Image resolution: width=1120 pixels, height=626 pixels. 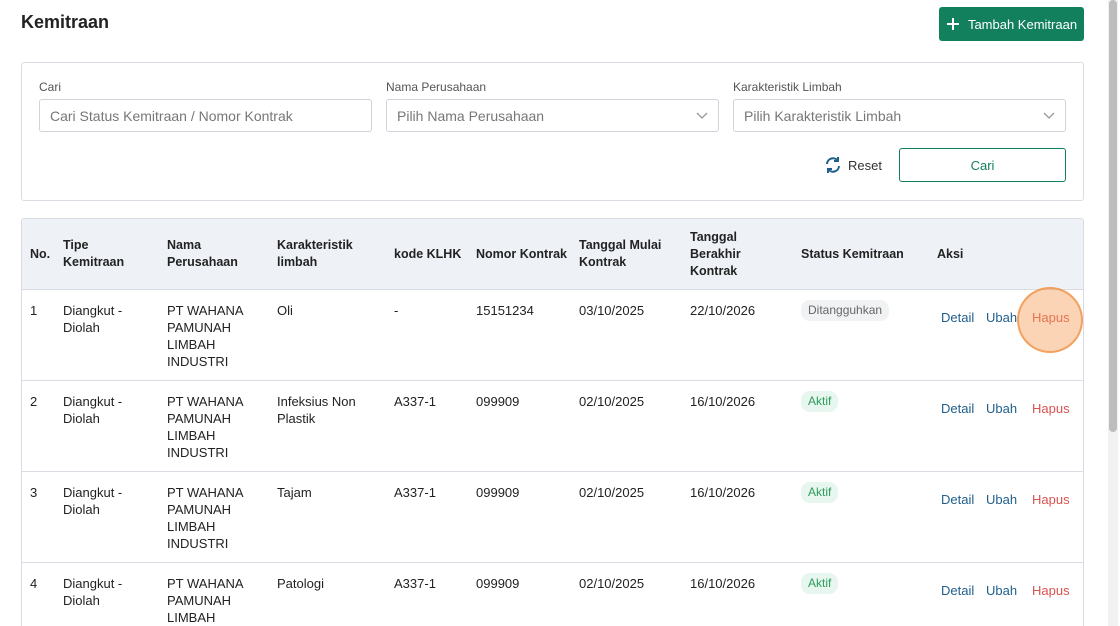 I want to click on scroll-thumb, so click(x=1113, y=216).